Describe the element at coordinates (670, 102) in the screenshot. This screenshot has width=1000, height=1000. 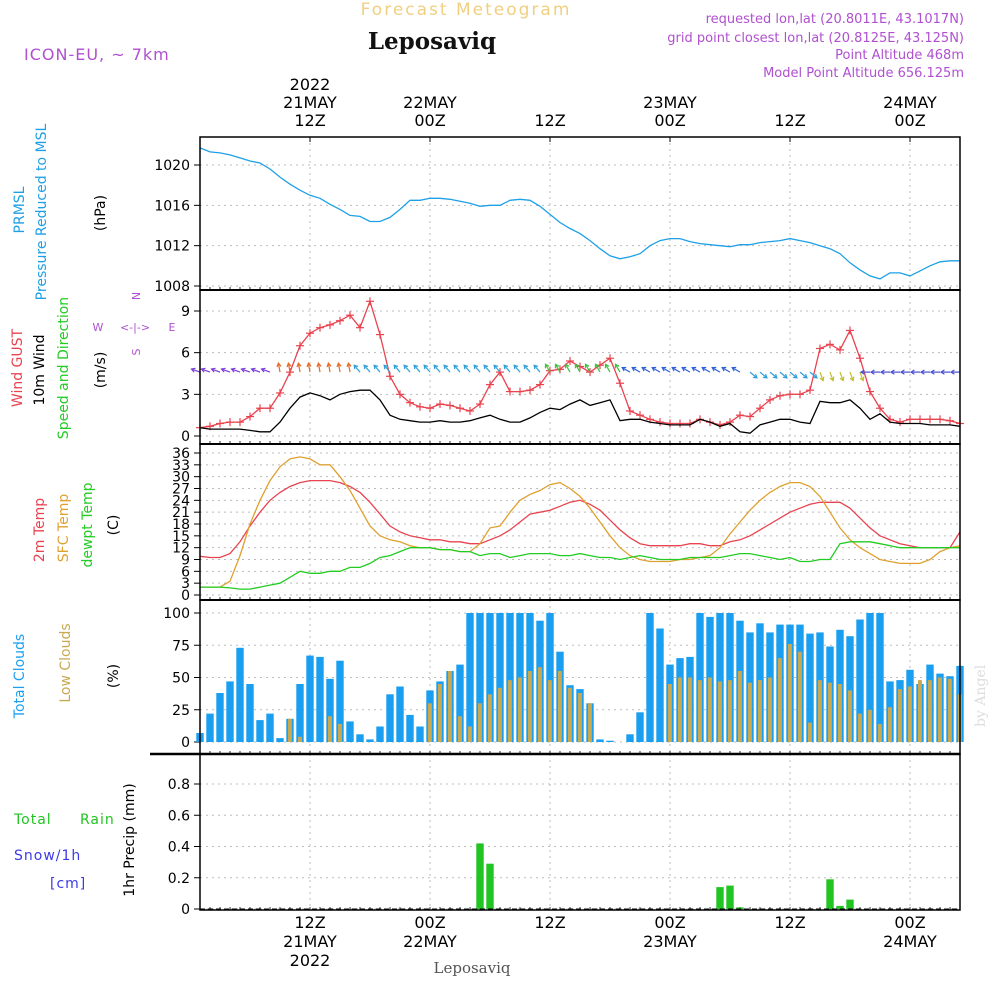
I see `time-label-top: 23MAY` at that location.